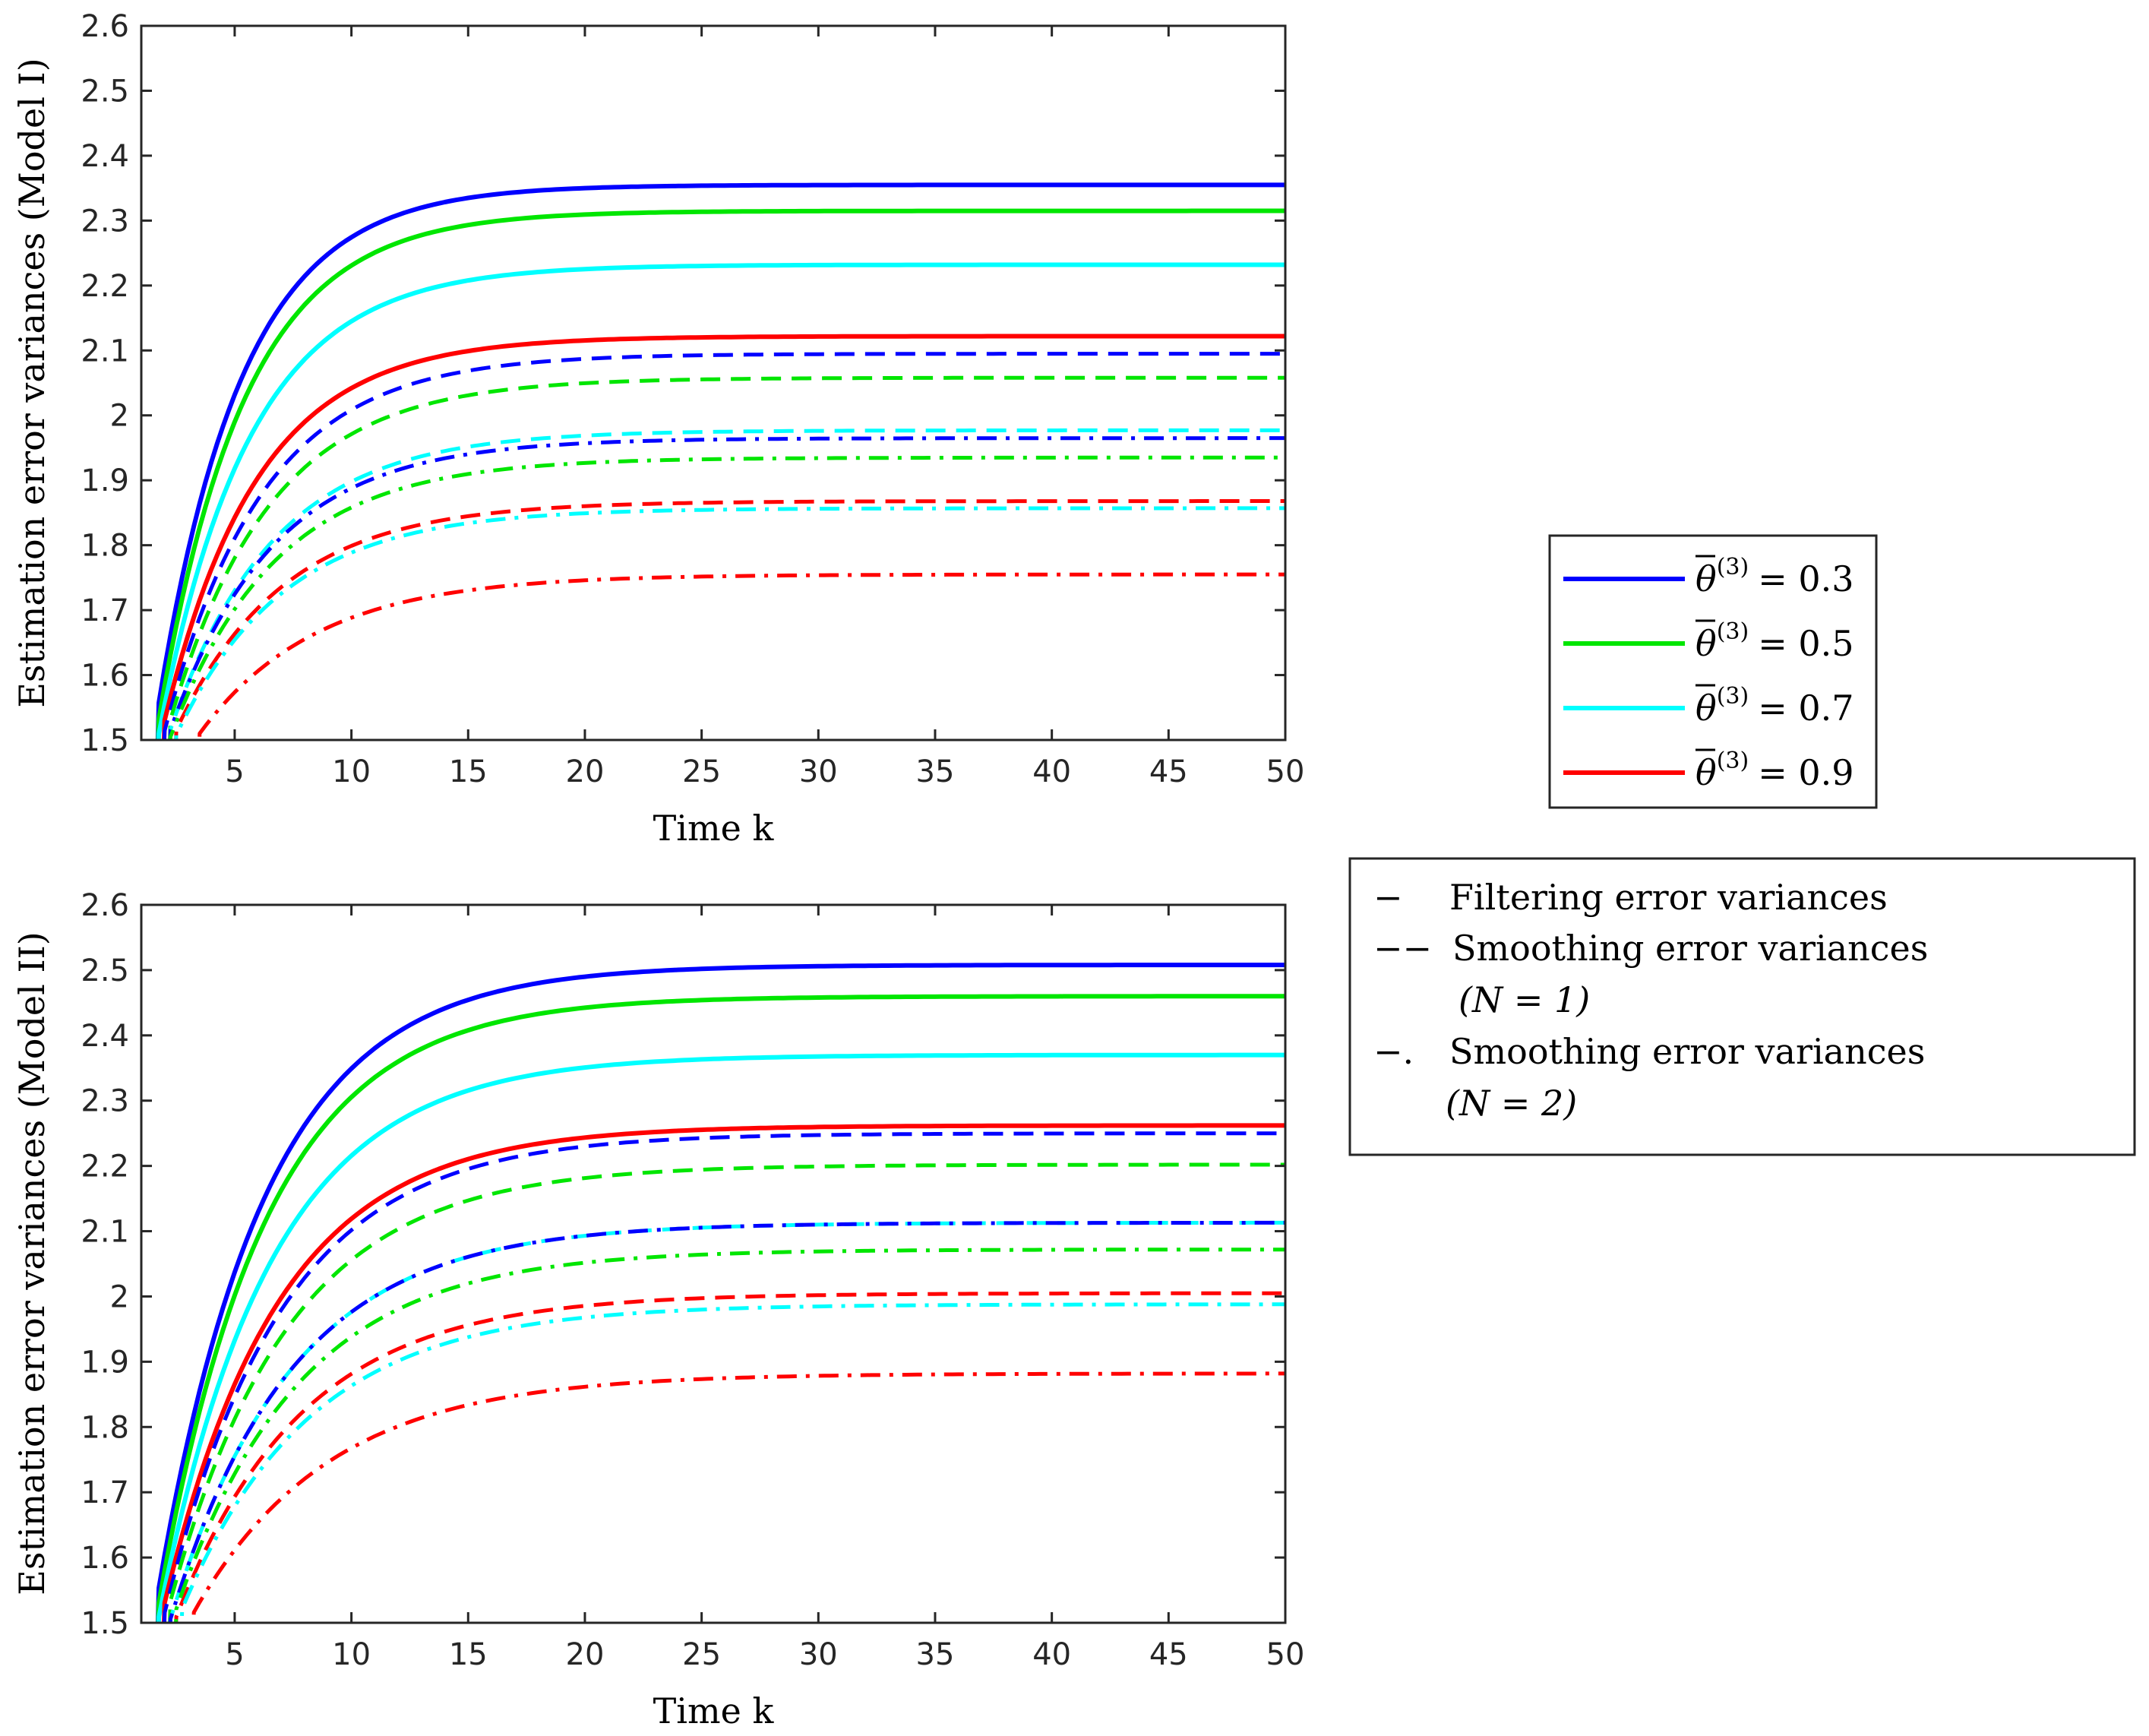  I want to click on bottom-ytick-label: 1.6, so click(105, 1558).